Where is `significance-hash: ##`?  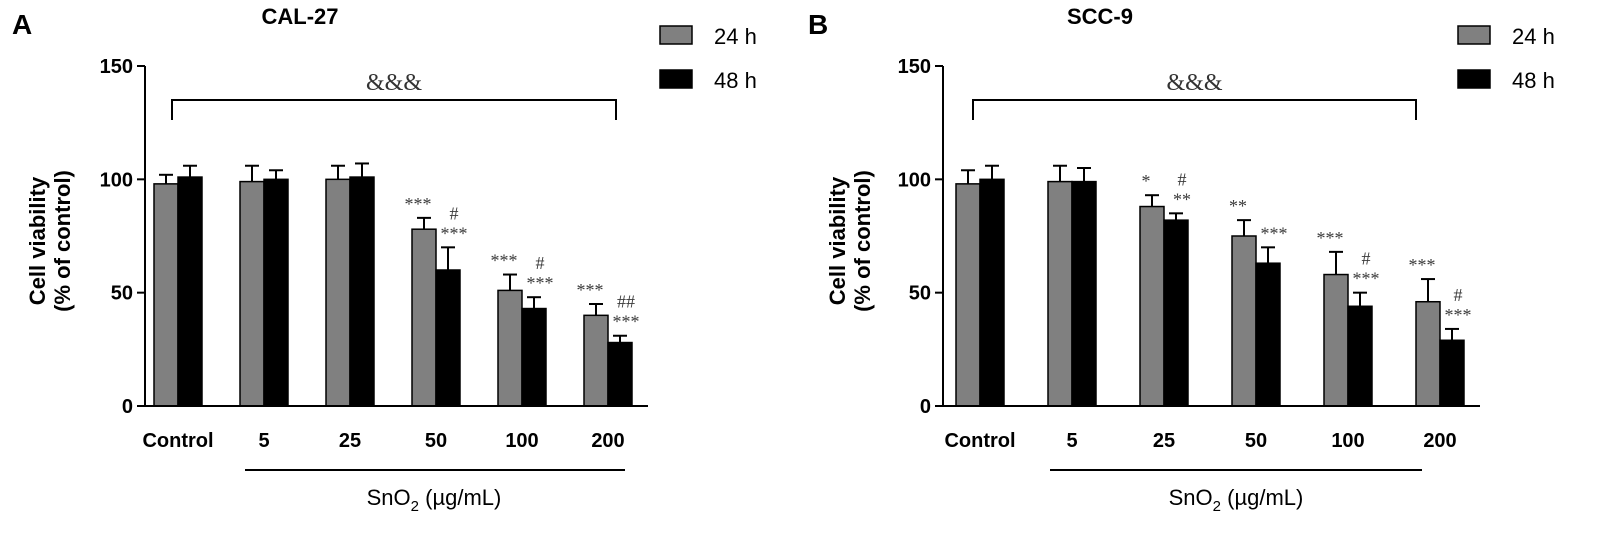
significance-hash: ## is located at coordinates (626, 302).